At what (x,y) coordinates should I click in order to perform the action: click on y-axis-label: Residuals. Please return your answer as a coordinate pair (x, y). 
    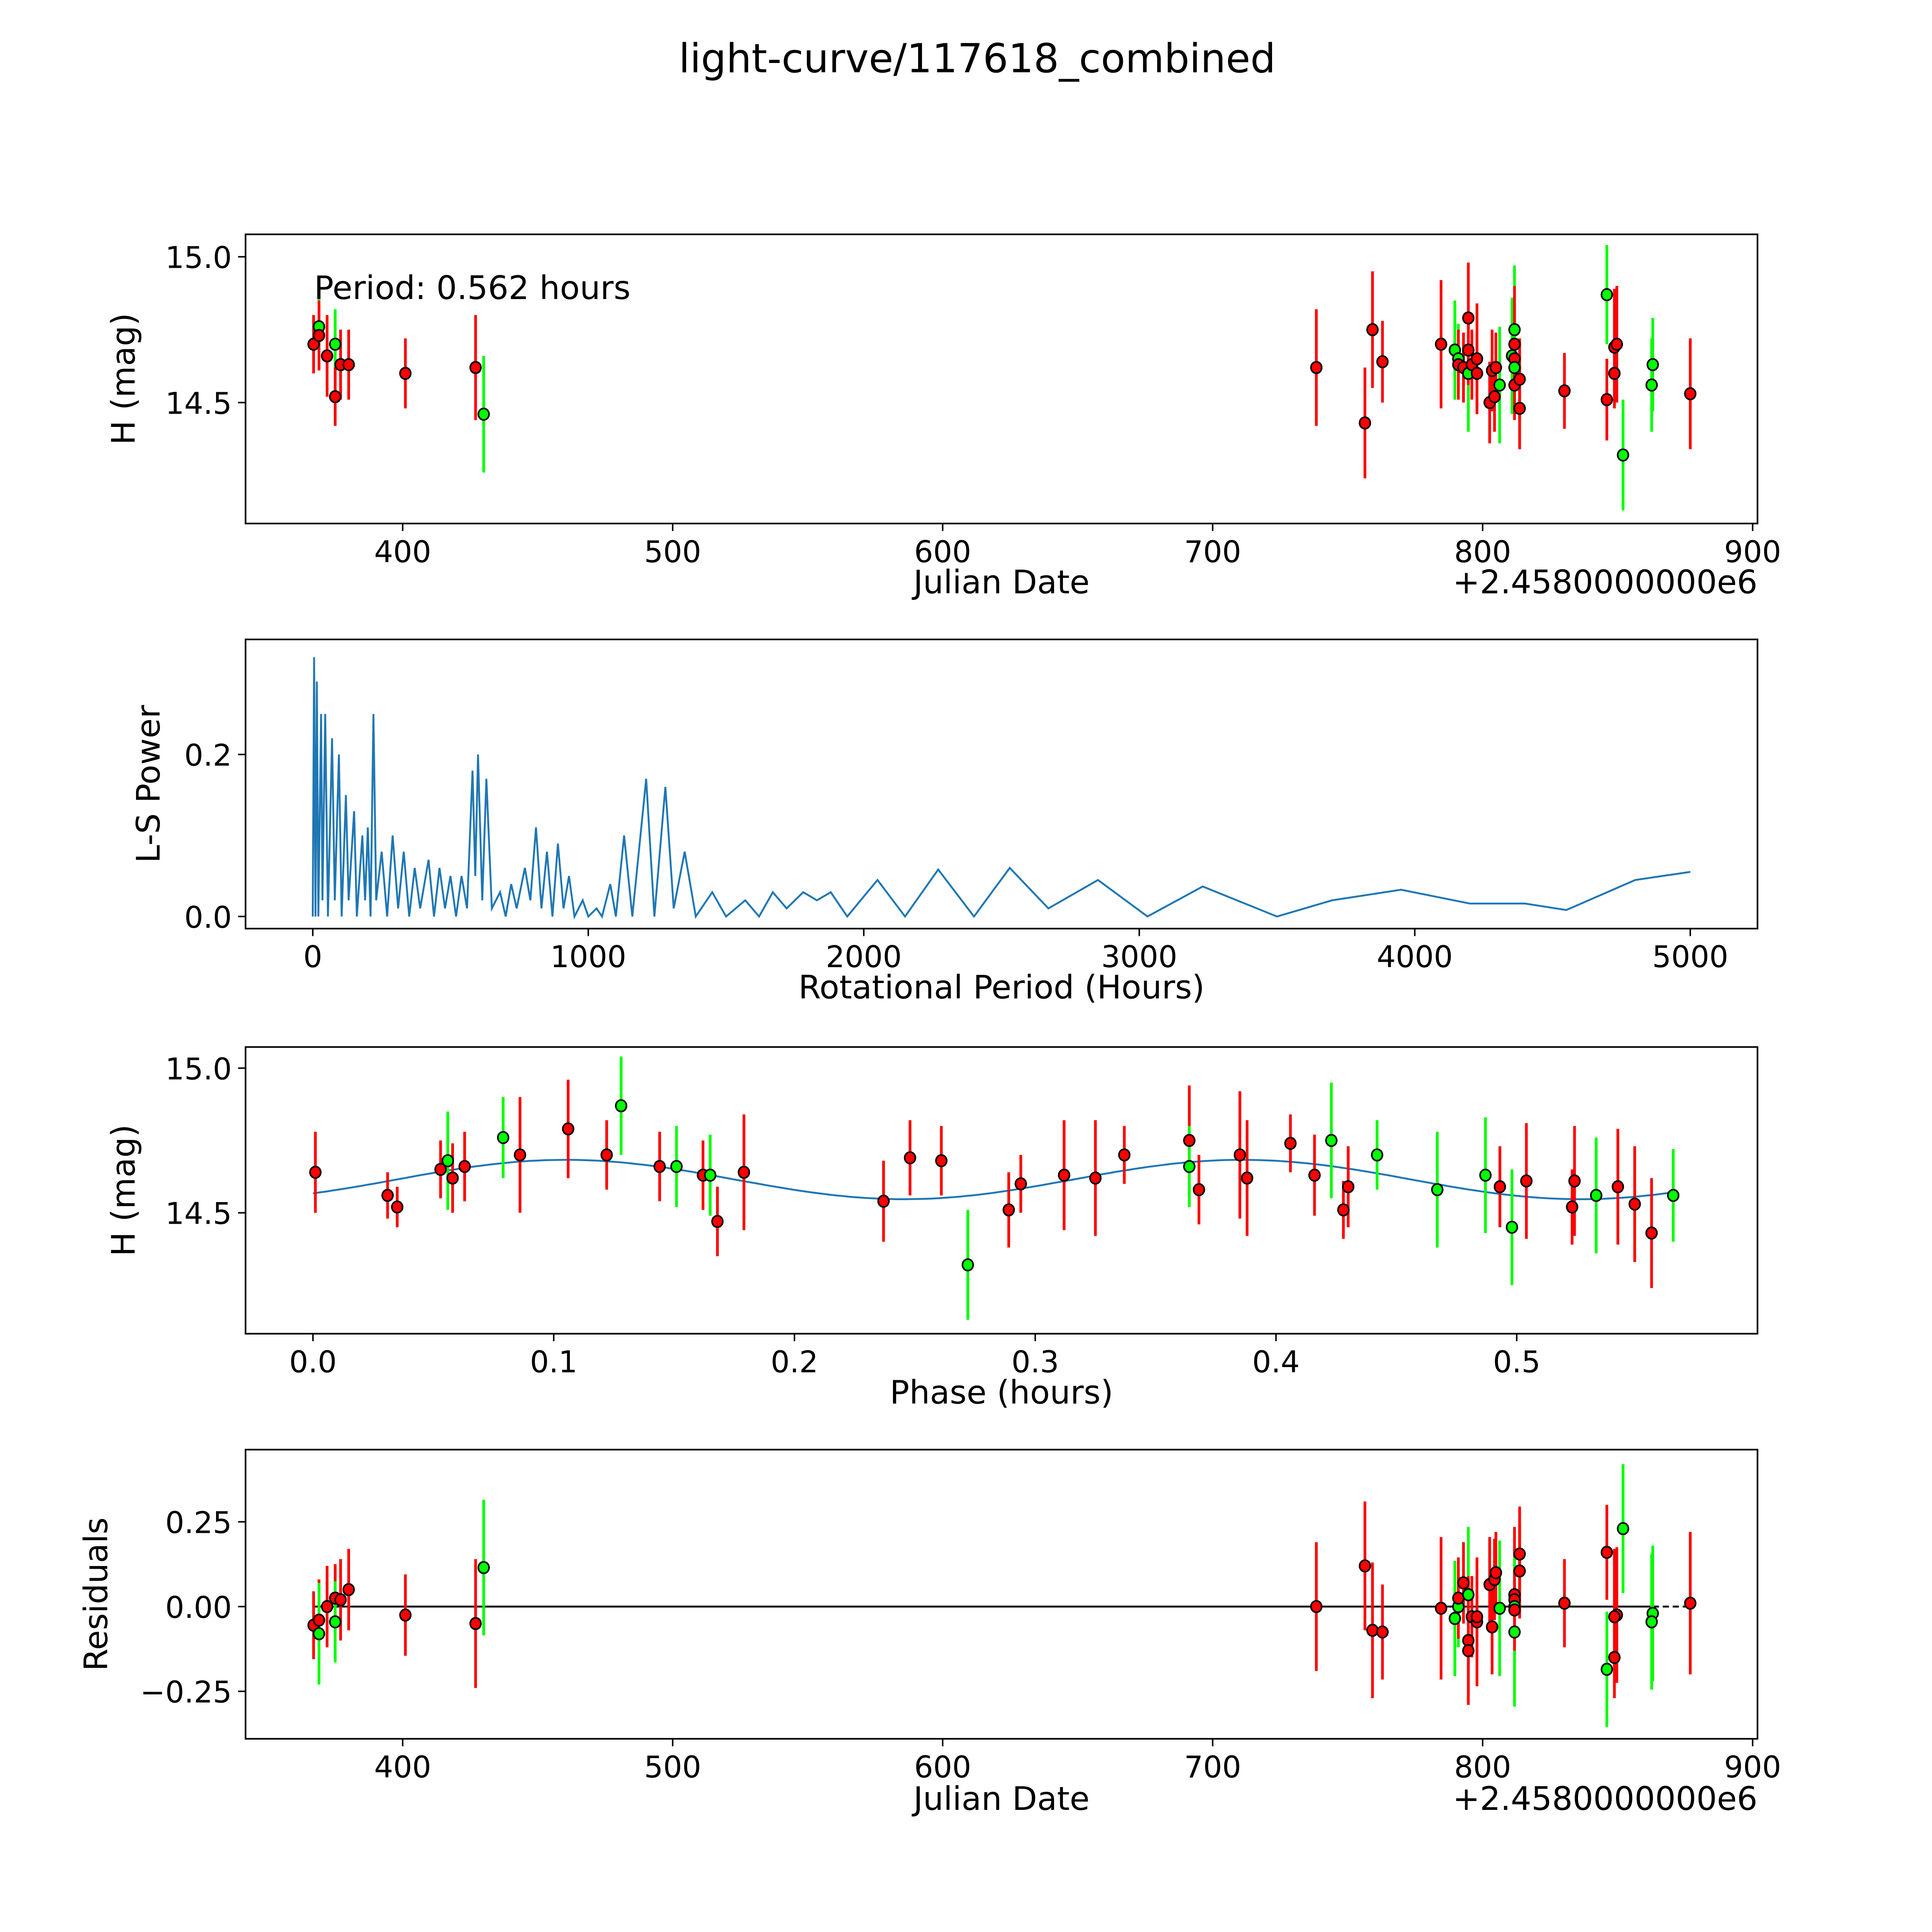
    Looking at the image, I should click on (96, 1594).